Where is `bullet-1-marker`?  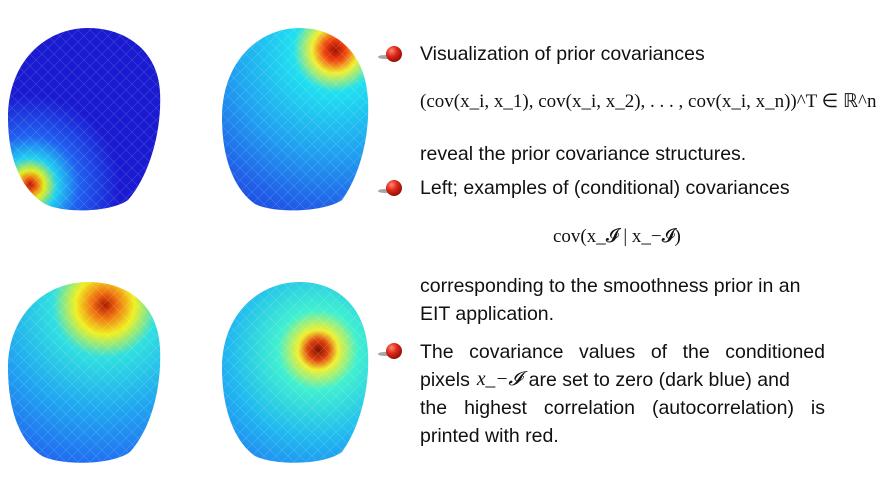
bullet-1-marker is located at coordinates (390, 54).